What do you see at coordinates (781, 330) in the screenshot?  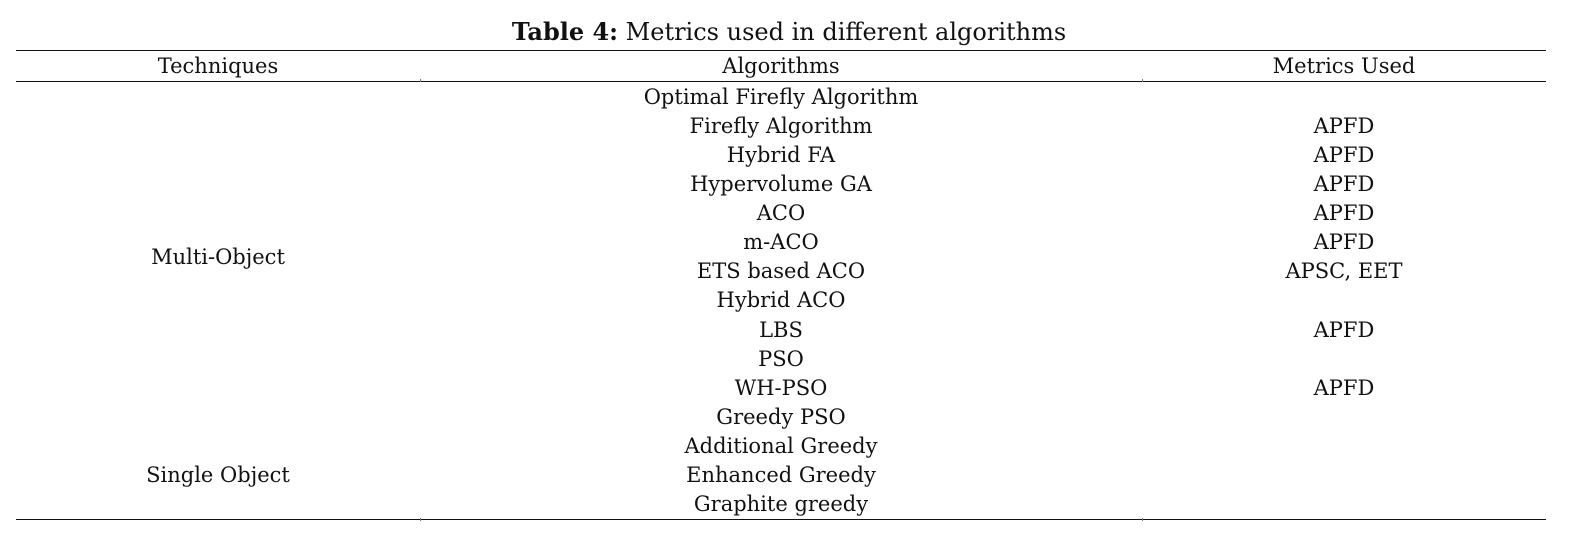 I see `algorithm-cell: LBS` at bounding box center [781, 330].